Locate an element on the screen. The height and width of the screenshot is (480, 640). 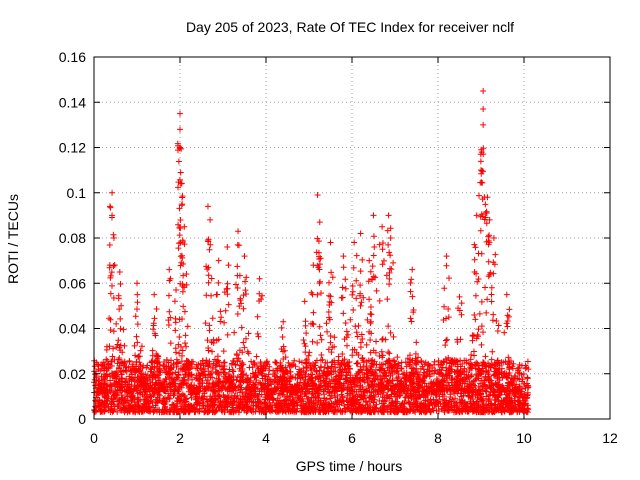
x-tick-label: 10 is located at coordinates (524, 438).